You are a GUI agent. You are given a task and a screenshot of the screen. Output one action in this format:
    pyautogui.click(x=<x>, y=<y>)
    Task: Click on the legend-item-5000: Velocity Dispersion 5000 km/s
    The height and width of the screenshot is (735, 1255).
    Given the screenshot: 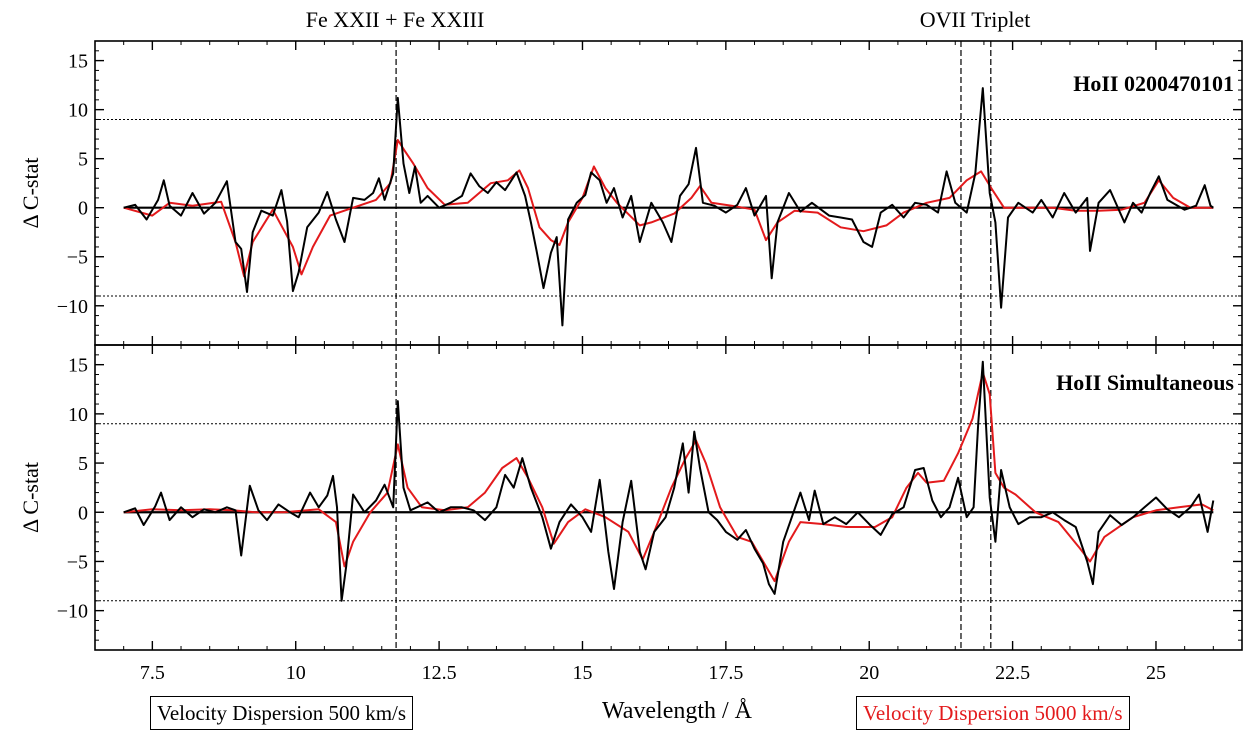 What is the action you would take?
    pyautogui.click(x=993, y=713)
    